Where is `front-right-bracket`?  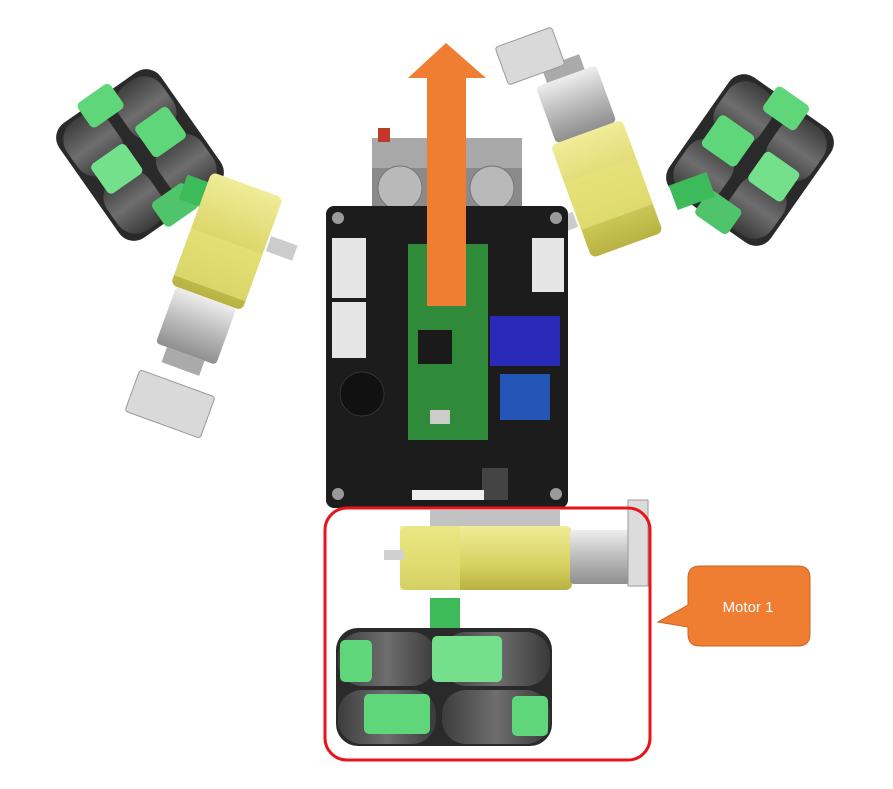
front-right-bracket is located at coordinates (530, 56).